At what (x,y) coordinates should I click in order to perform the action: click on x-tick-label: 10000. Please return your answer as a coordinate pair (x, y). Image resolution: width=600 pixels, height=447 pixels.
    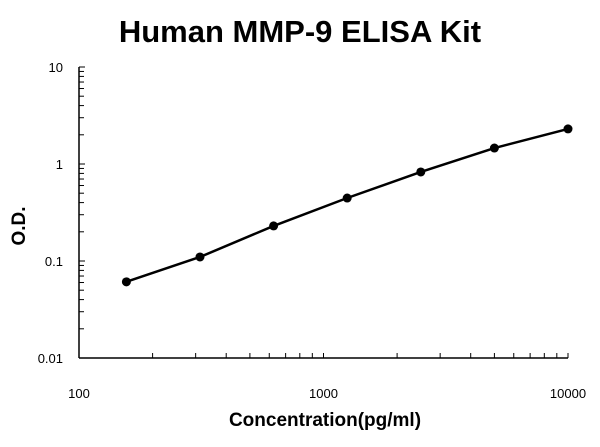
    Looking at the image, I should click on (568, 393).